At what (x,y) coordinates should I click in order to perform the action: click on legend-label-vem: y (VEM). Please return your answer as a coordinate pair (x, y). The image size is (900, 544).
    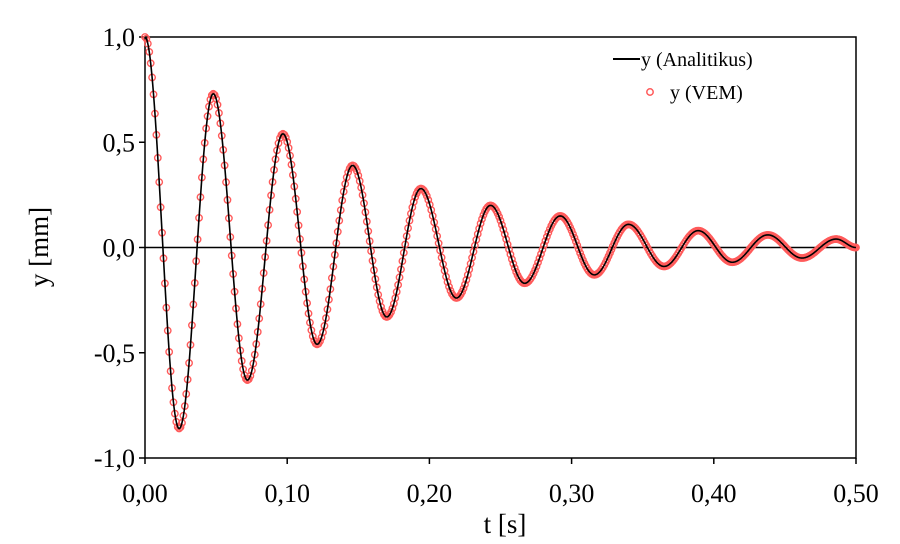
    Looking at the image, I should click on (706, 93).